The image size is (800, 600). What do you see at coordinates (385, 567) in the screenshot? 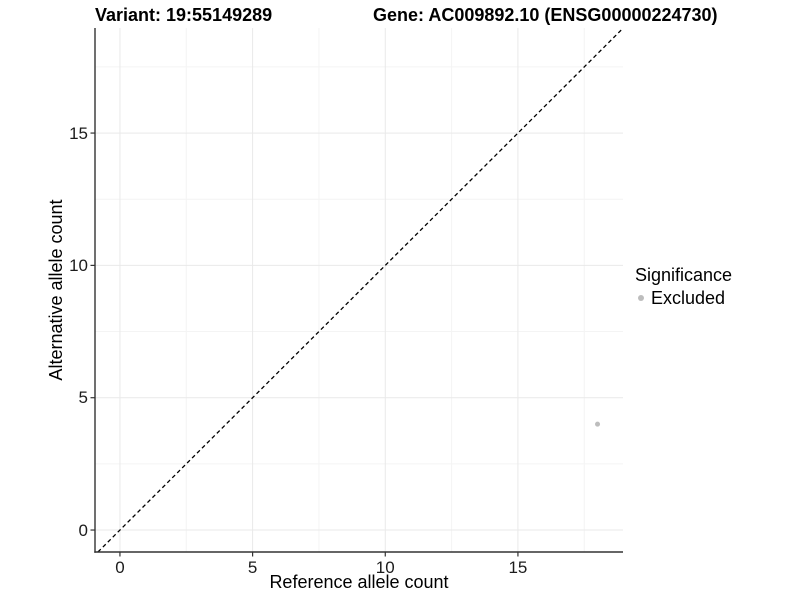
I see `x-tick-label: 10` at bounding box center [385, 567].